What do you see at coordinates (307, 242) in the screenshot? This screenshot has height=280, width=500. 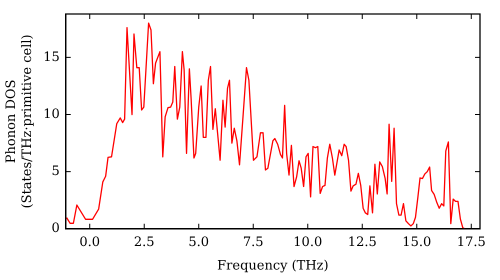 I see `x-tick-label: 10.0` at bounding box center [307, 242].